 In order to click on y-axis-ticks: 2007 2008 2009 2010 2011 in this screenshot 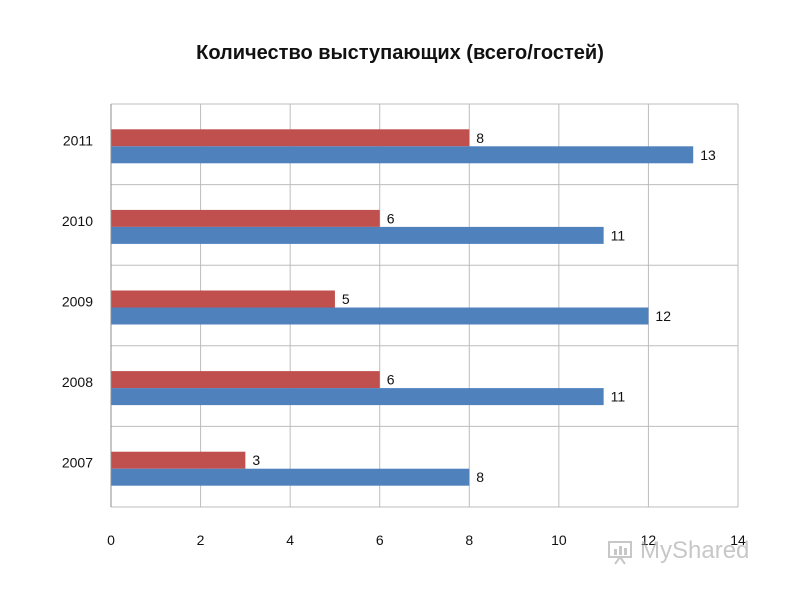, I will do `click(77, 301)`.